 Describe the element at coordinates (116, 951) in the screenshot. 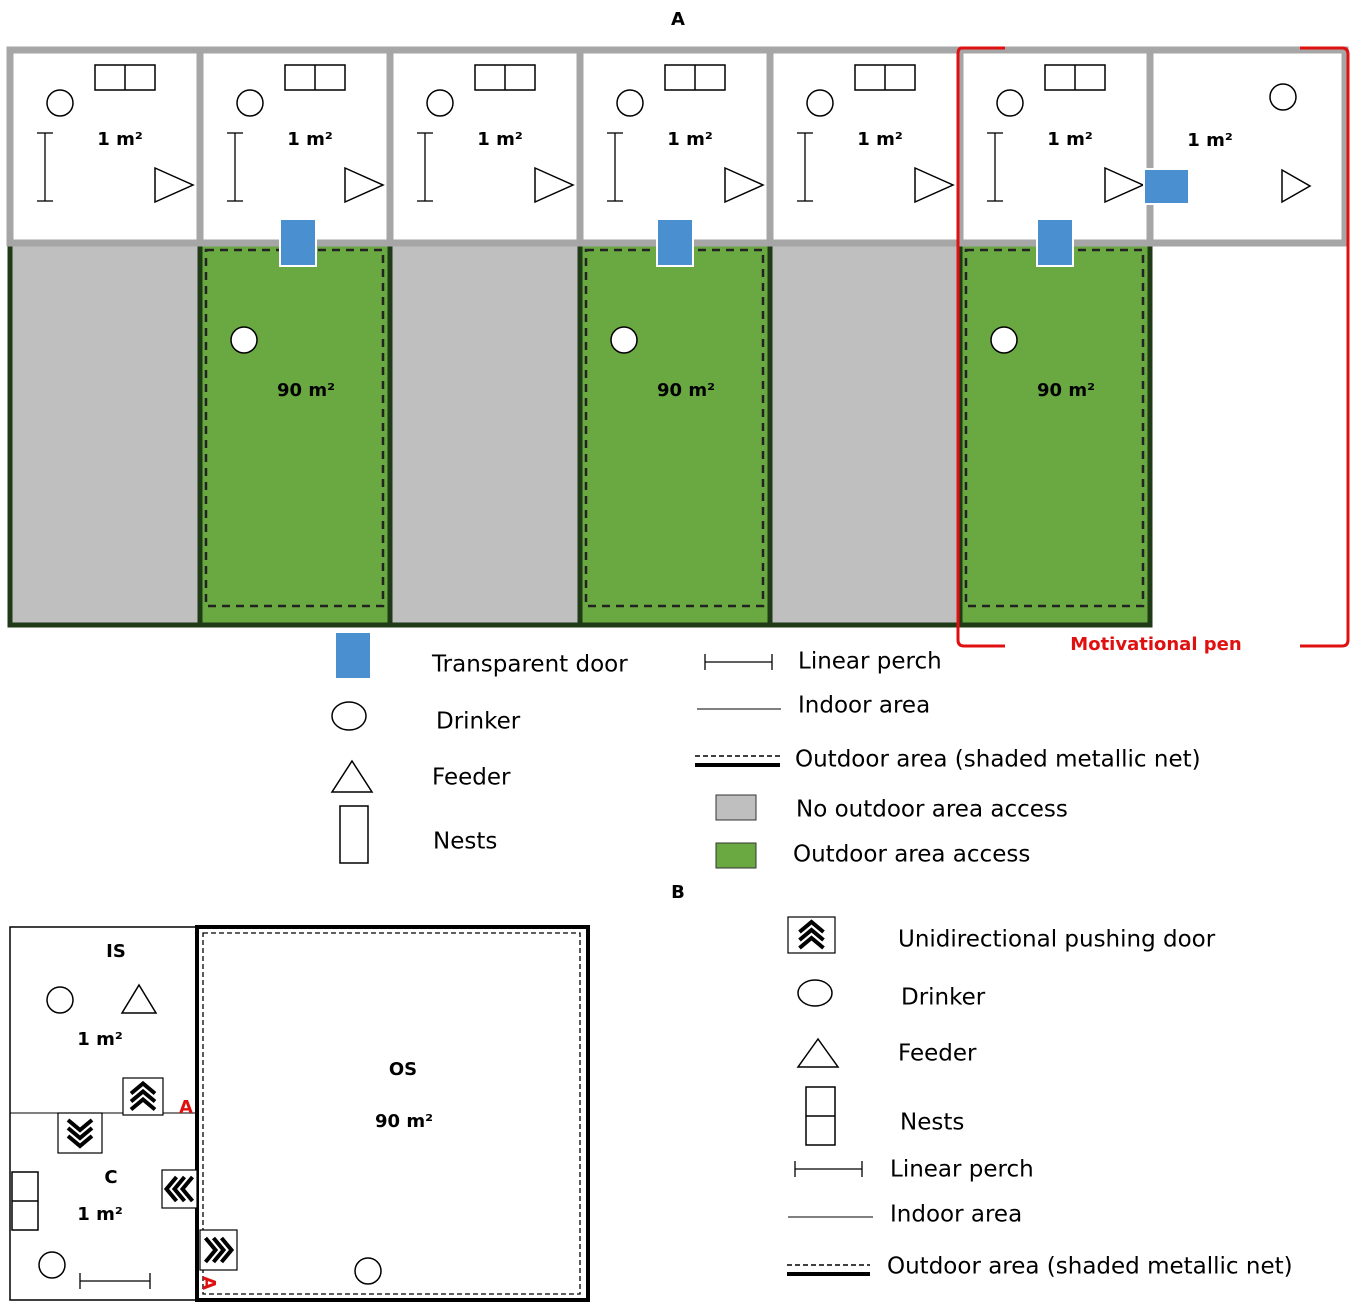

I see `room-name: IS` at that location.